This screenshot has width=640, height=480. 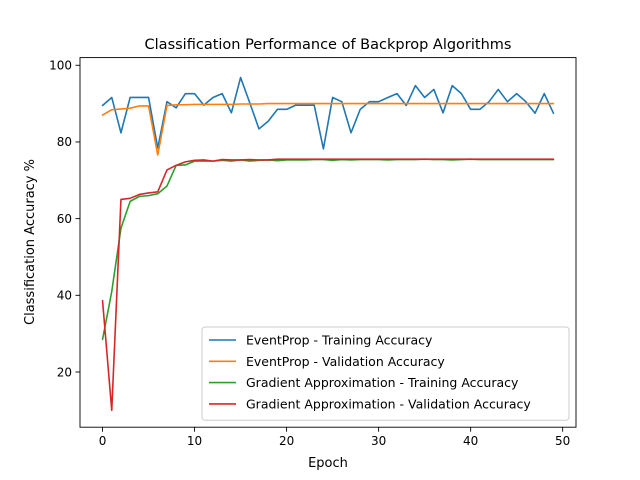 I want to click on y-tick-label: 60, so click(x=64, y=219).